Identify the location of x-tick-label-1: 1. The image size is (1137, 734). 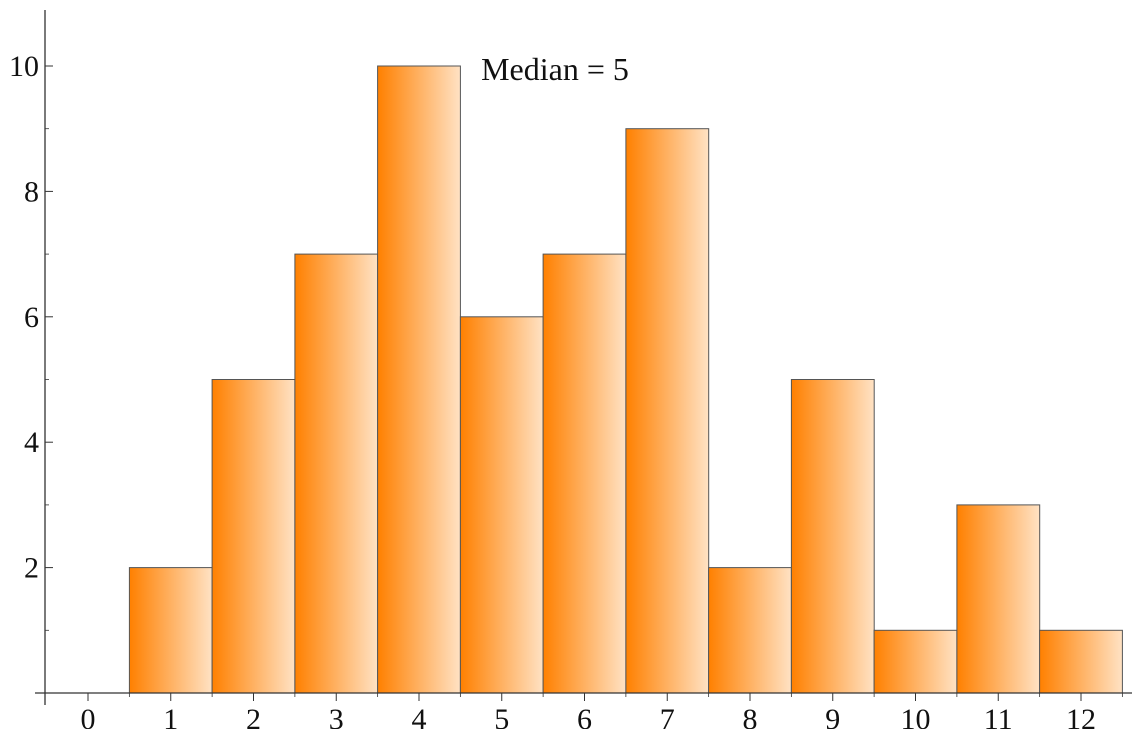
(170, 716).